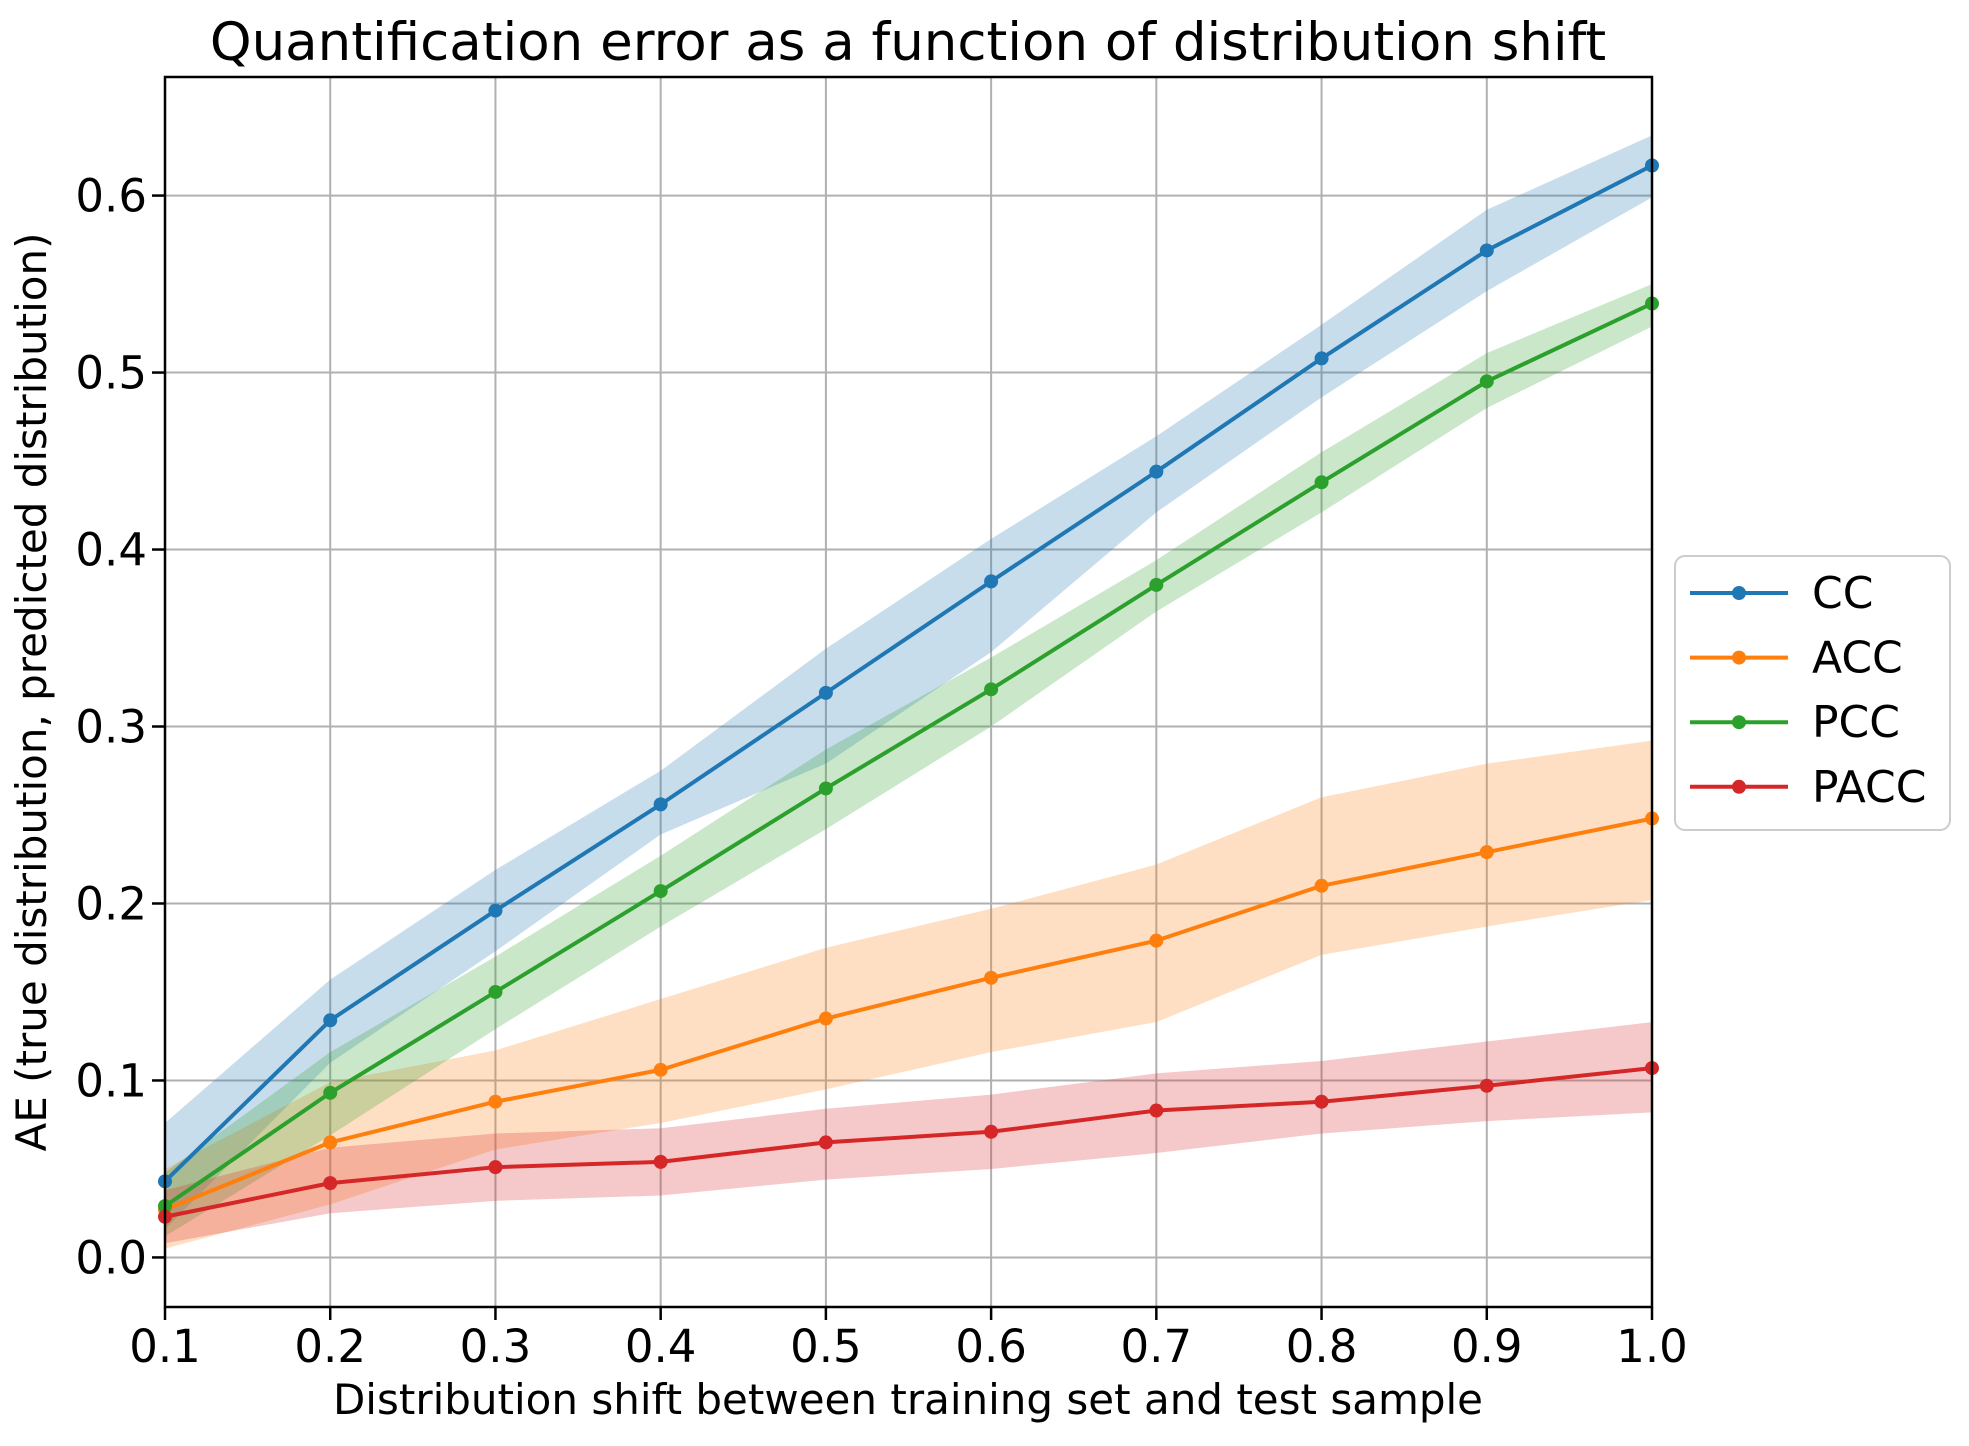 This screenshot has width=1969, height=1446. Describe the element at coordinates (330, 1183) in the screenshot. I see `marker-PACC-0.2` at that location.